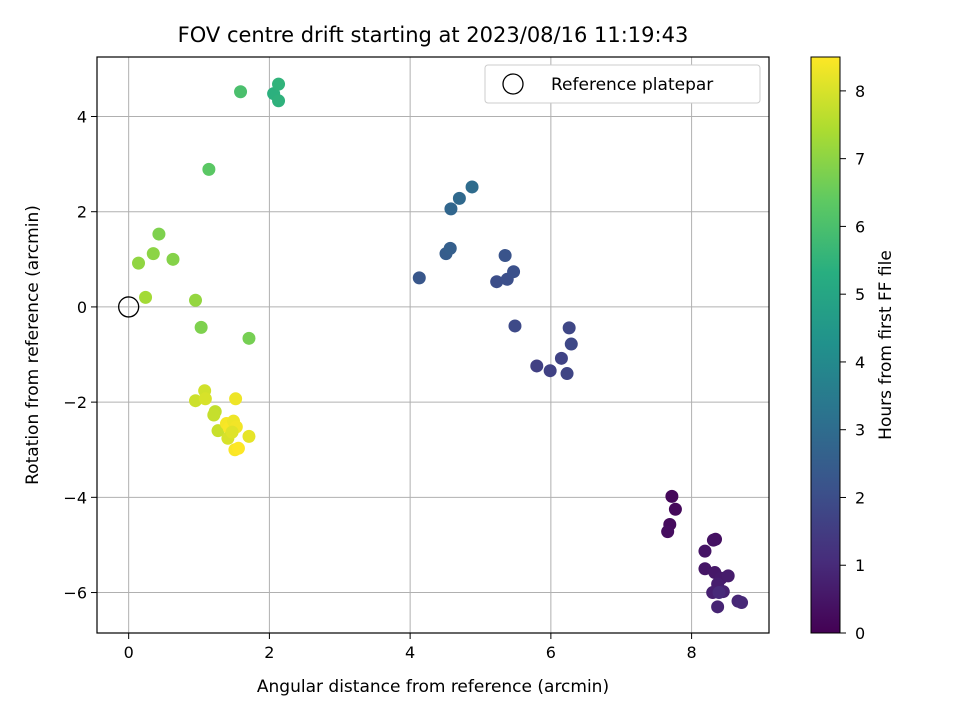  I want to click on legend-reference-marker, so click(513, 84).